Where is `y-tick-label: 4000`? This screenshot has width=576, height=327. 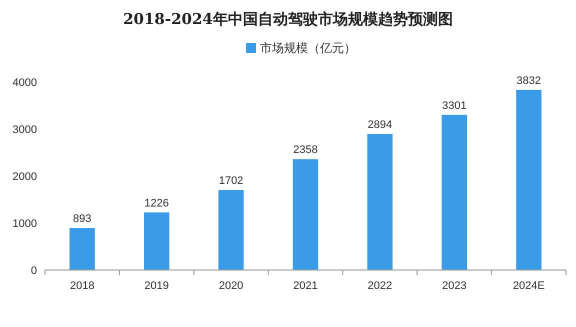 y-tick-label: 4000 is located at coordinates (24, 83).